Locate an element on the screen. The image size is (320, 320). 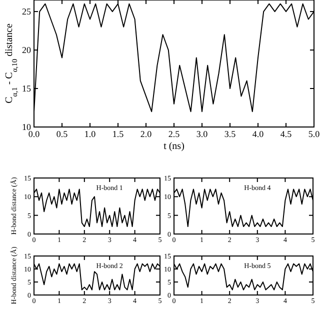
x-tick-label: 1.0 is located at coordinates (90, 134).